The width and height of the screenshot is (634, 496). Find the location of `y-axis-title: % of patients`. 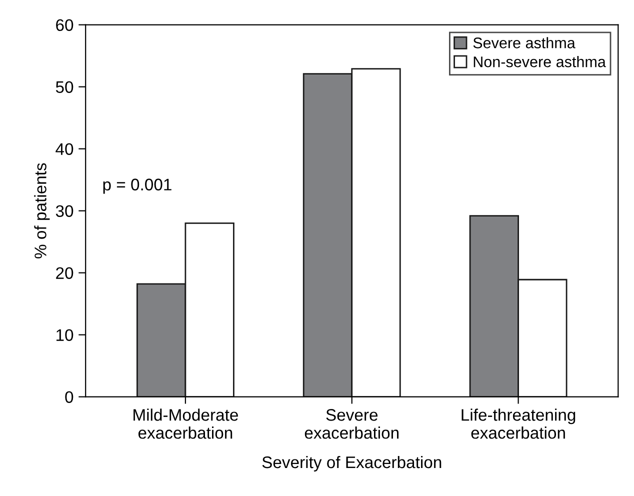

y-axis-title: % of patients is located at coordinates (42, 210).